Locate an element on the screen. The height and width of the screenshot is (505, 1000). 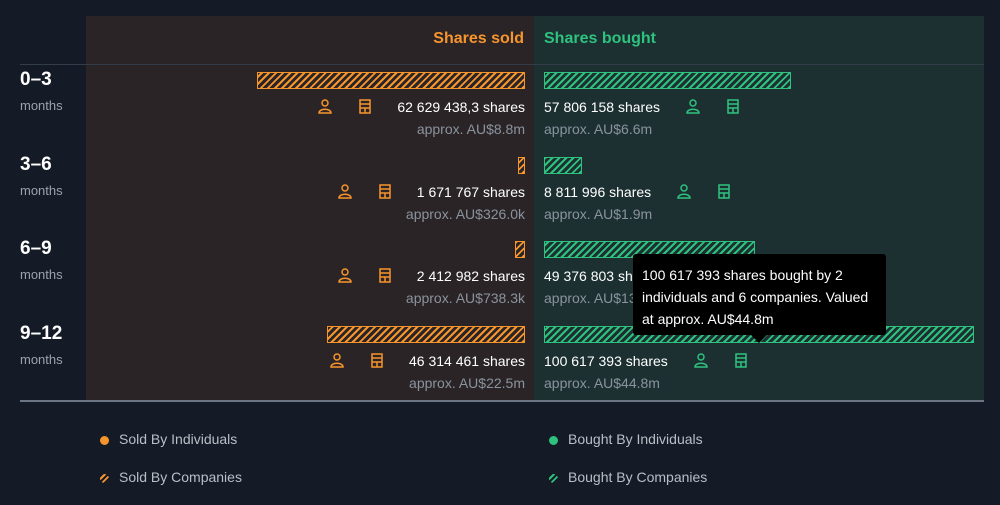
legend-dot-bought-individuals is located at coordinates (553, 440).